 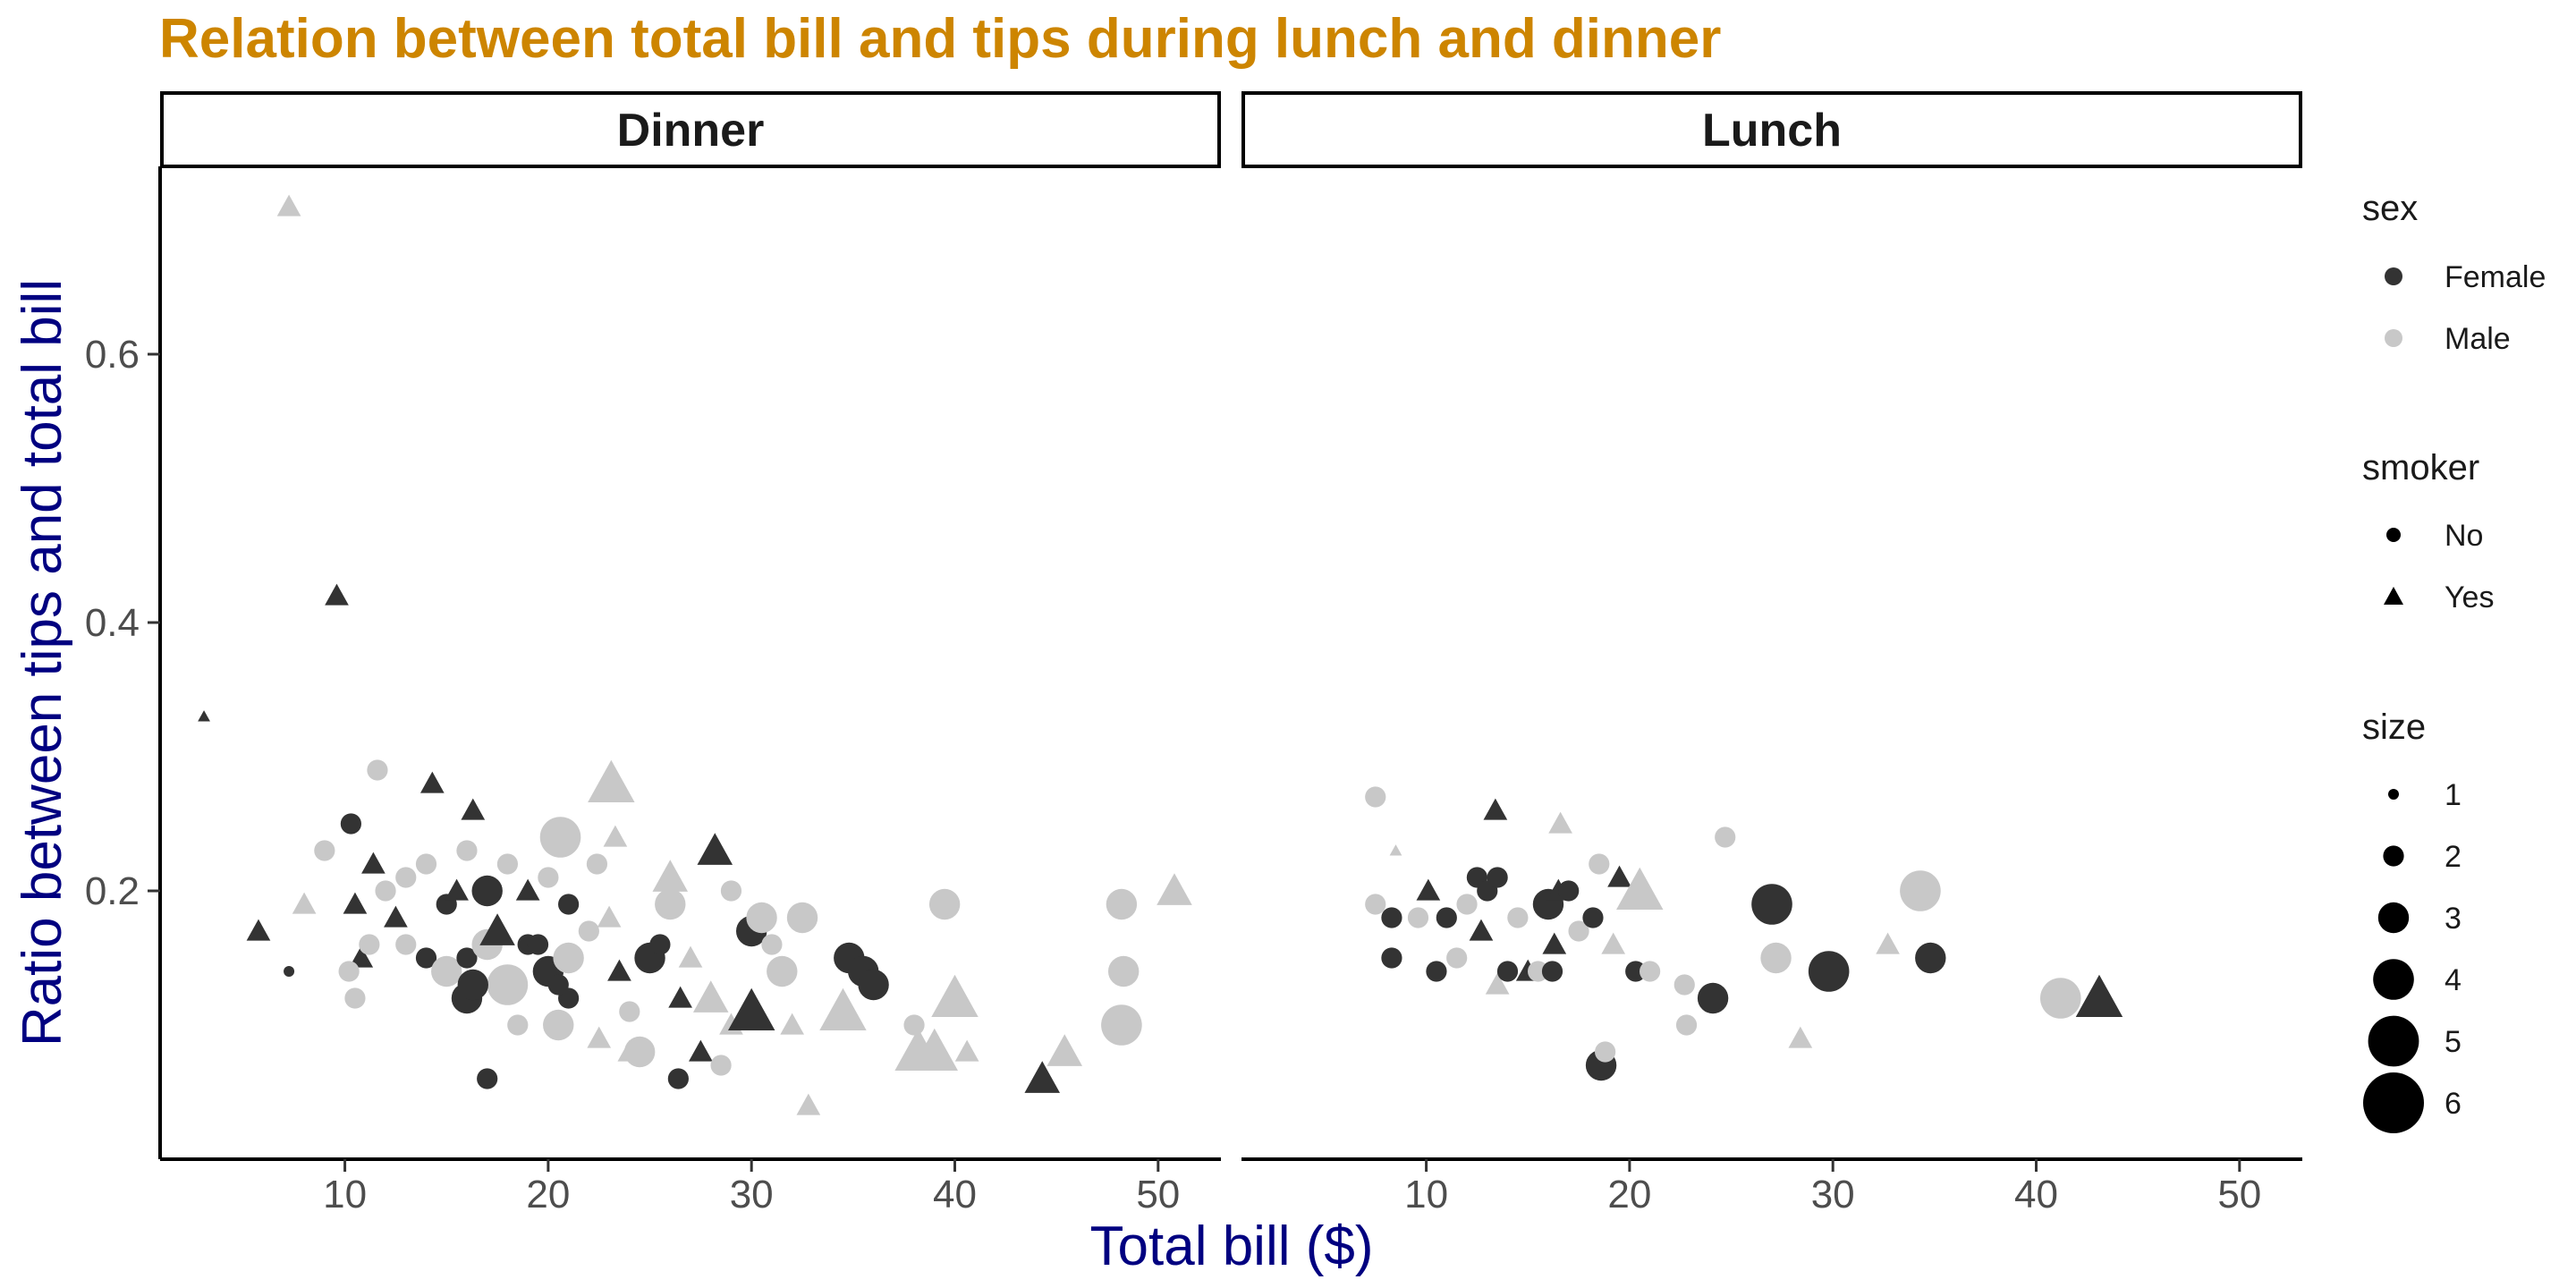 What do you see at coordinates (2390, 208) in the screenshot?
I see `legend-title-sex: sex` at bounding box center [2390, 208].